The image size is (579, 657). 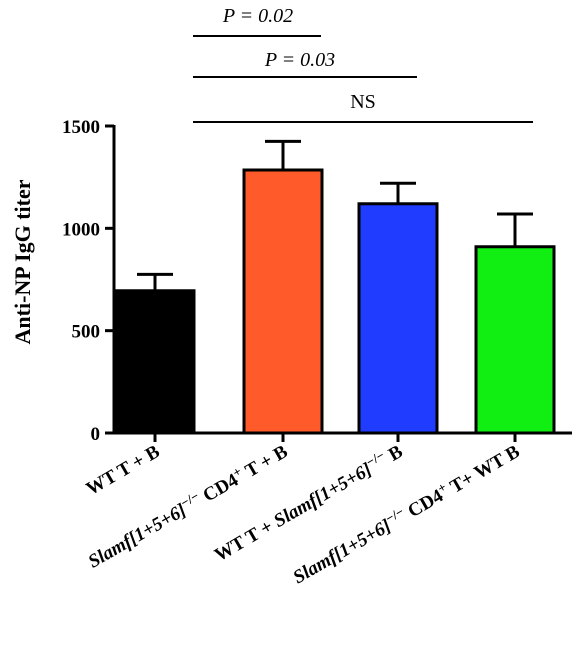 What do you see at coordinates (257, 16) in the screenshot?
I see `comparison-label: P = 0.02` at bounding box center [257, 16].